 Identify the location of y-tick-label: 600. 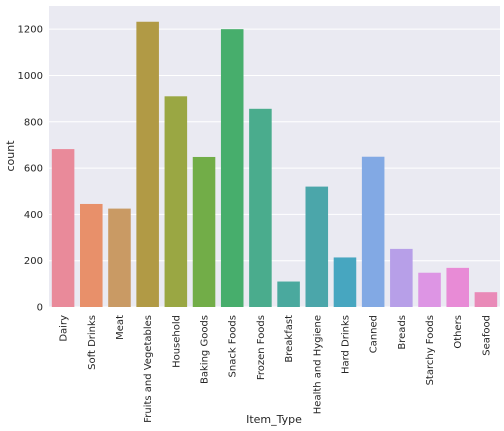
(33, 169).